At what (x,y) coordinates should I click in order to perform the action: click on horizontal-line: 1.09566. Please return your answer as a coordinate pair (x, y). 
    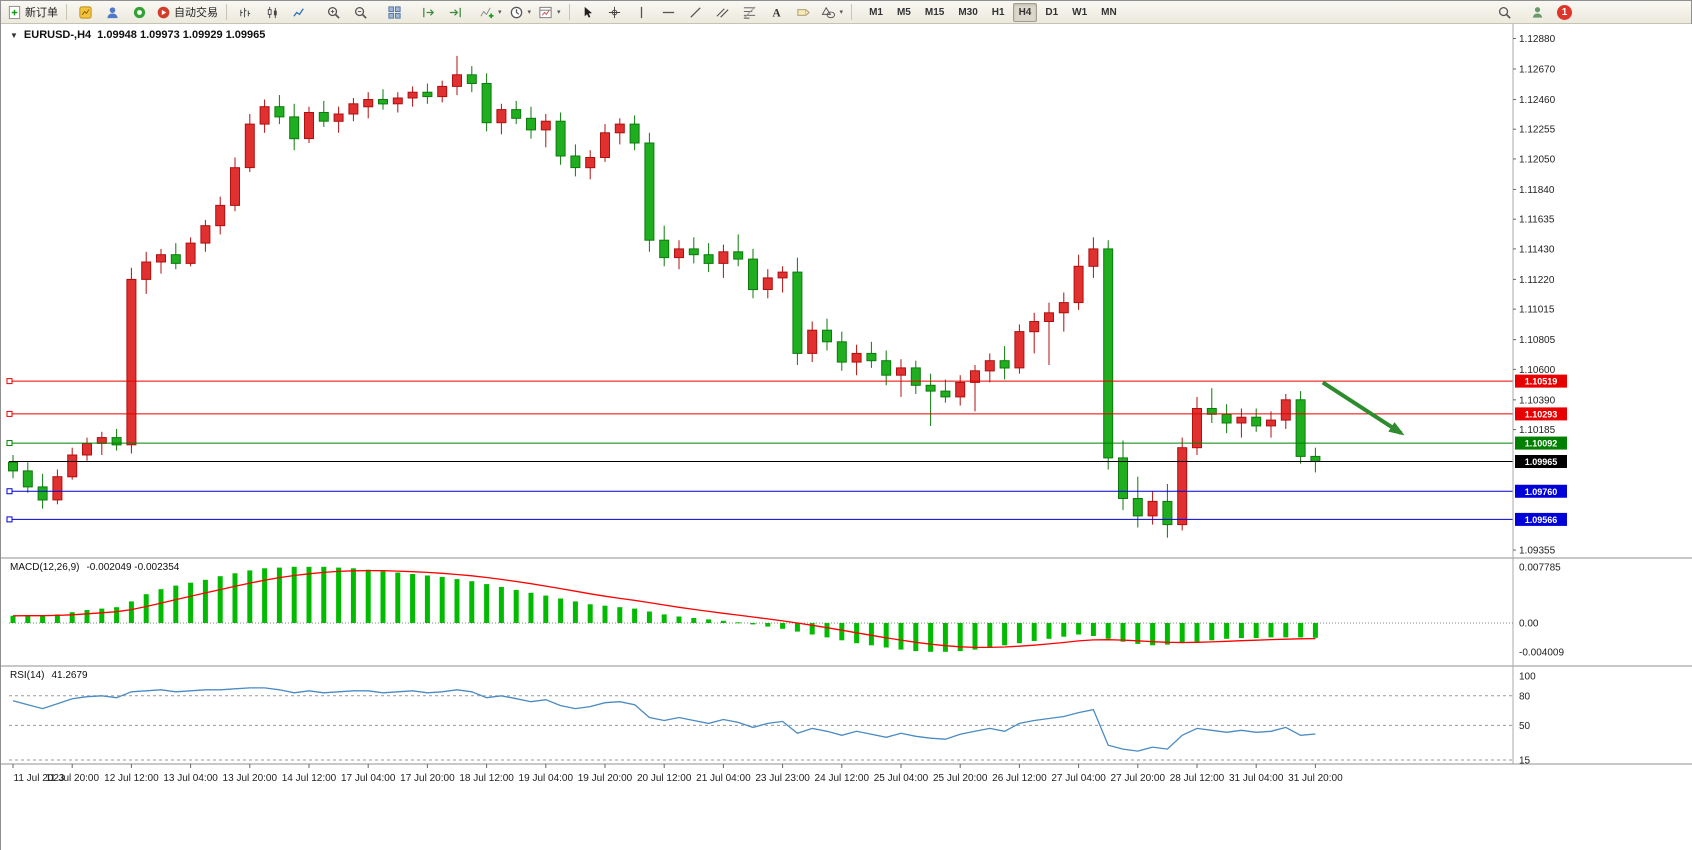
    Looking at the image, I should click on (786, 519).